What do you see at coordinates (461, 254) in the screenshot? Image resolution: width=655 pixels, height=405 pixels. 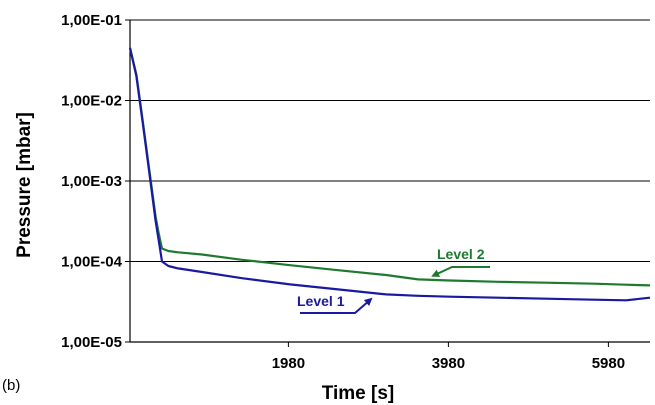 I see `annotation-level-2: Level 2` at bounding box center [461, 254].